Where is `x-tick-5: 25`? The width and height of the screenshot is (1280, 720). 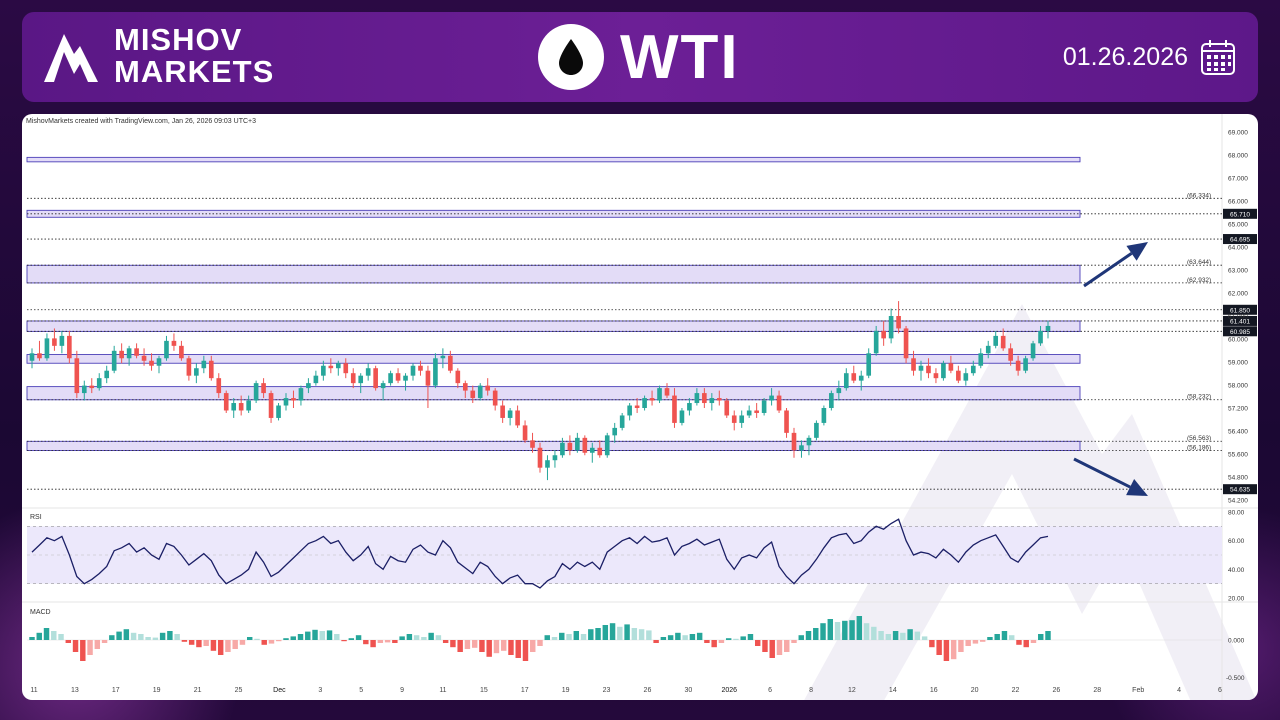
x-tick-5: 25 is located at coordinates (239, 690).